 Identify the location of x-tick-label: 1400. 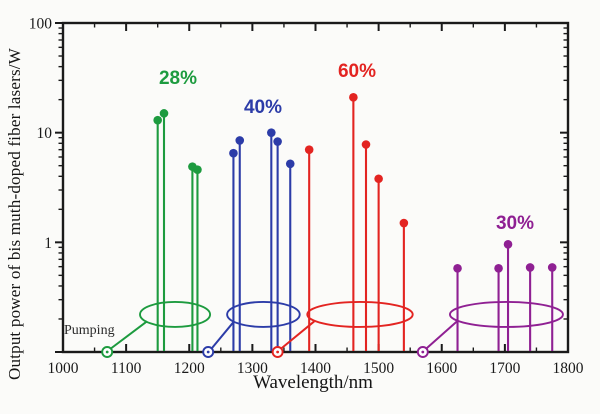
(315, 368).